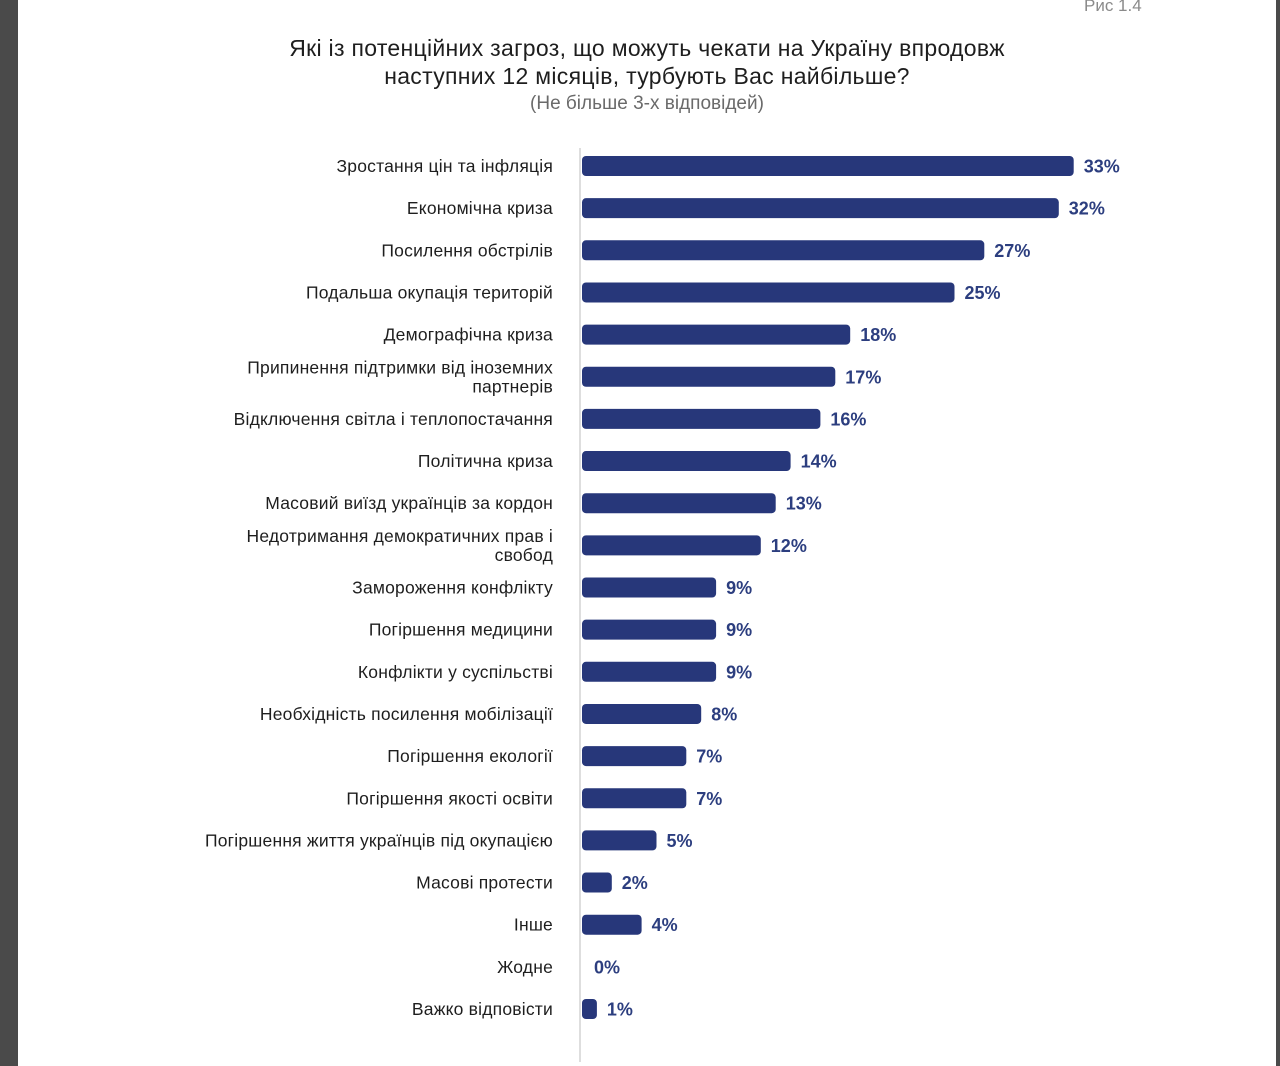 The image size is (1280, 1066). Describe the element at coordinates (1113, 7) in the screenshot. I see `figure-label: Рис 1.4` at that location.